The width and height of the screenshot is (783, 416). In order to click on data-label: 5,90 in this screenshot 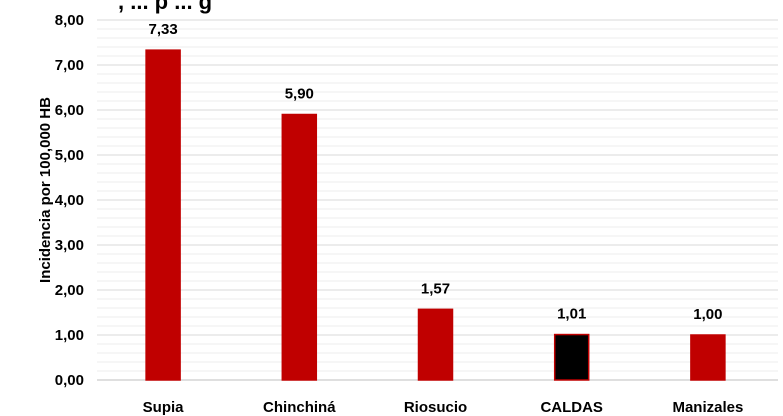, I will do `click(299, 94)`.